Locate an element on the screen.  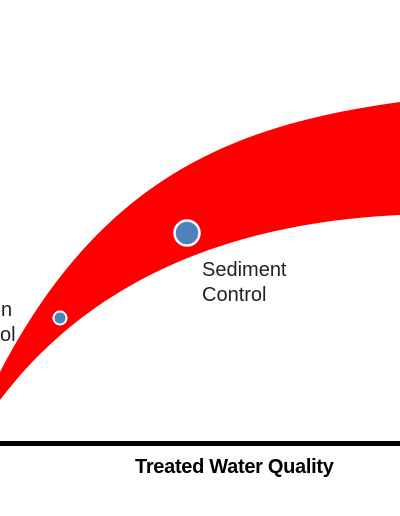
x-axis-line is located at coordinates (200, 443).